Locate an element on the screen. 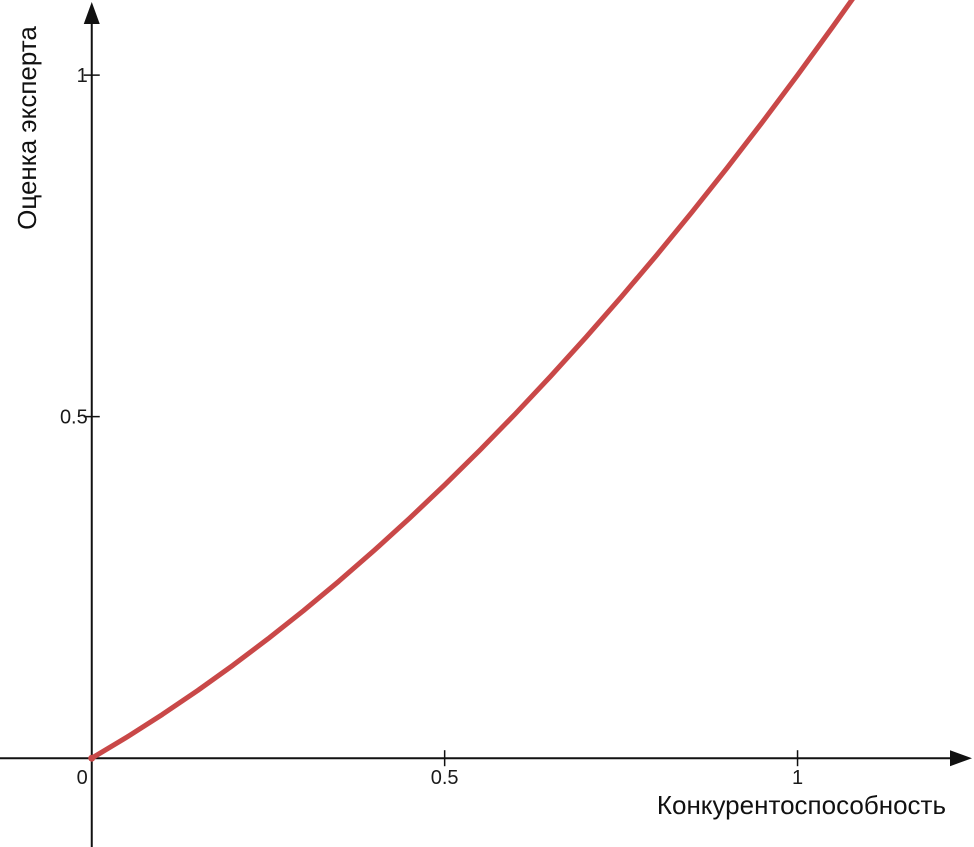 The image size is (974, 847). y-tick-label: 1 is located at coordinates (82, 76).